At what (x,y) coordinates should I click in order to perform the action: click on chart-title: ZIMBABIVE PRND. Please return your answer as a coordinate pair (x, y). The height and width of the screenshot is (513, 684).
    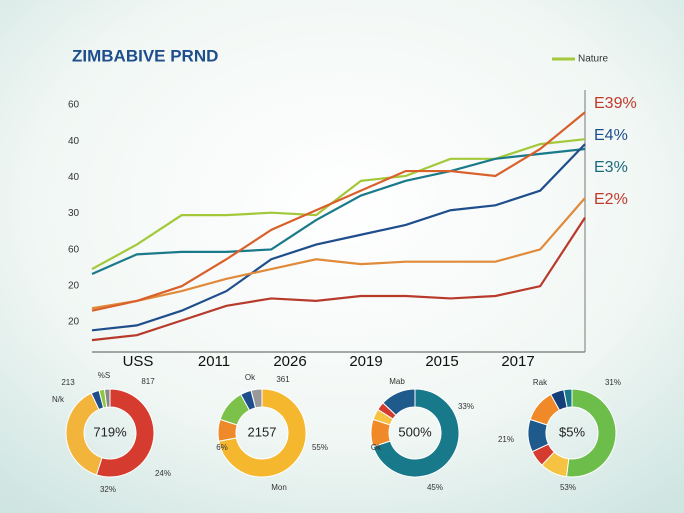
    Looking at the image, I should click on (145, 55).